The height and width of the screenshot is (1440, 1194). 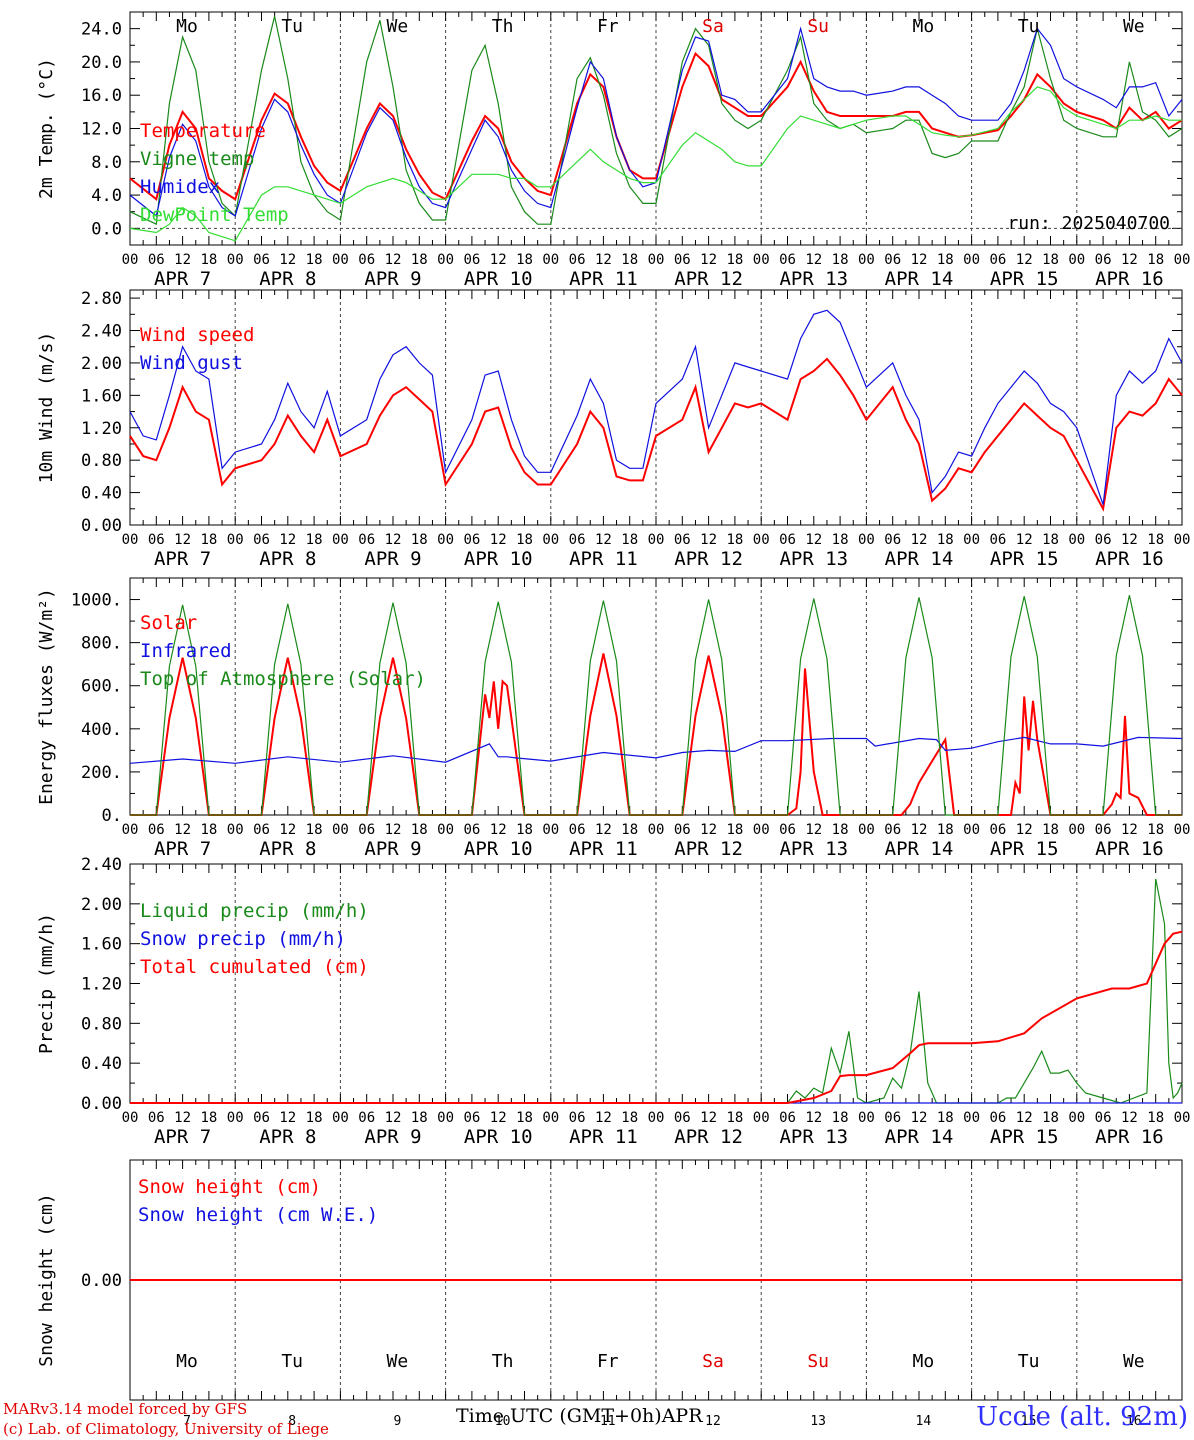 I want to click on station-name: Uccle (alt. 92m), so click(x=1082, y=1417).